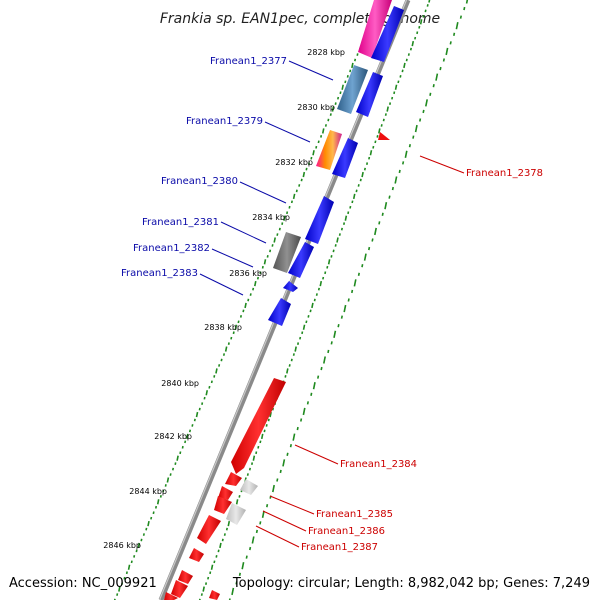  I want to click on gene-label: Franean1_2383, so click(159, 273).